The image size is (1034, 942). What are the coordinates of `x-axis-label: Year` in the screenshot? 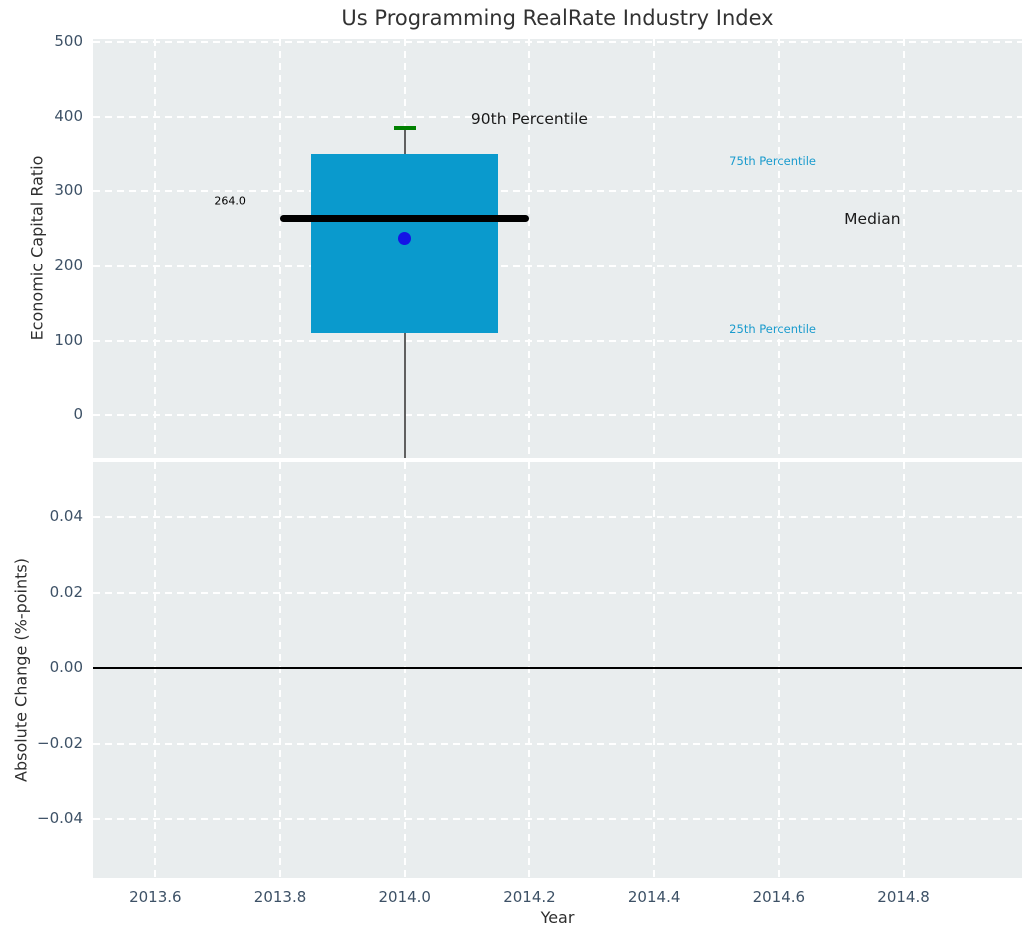 It's located at (557, 917).